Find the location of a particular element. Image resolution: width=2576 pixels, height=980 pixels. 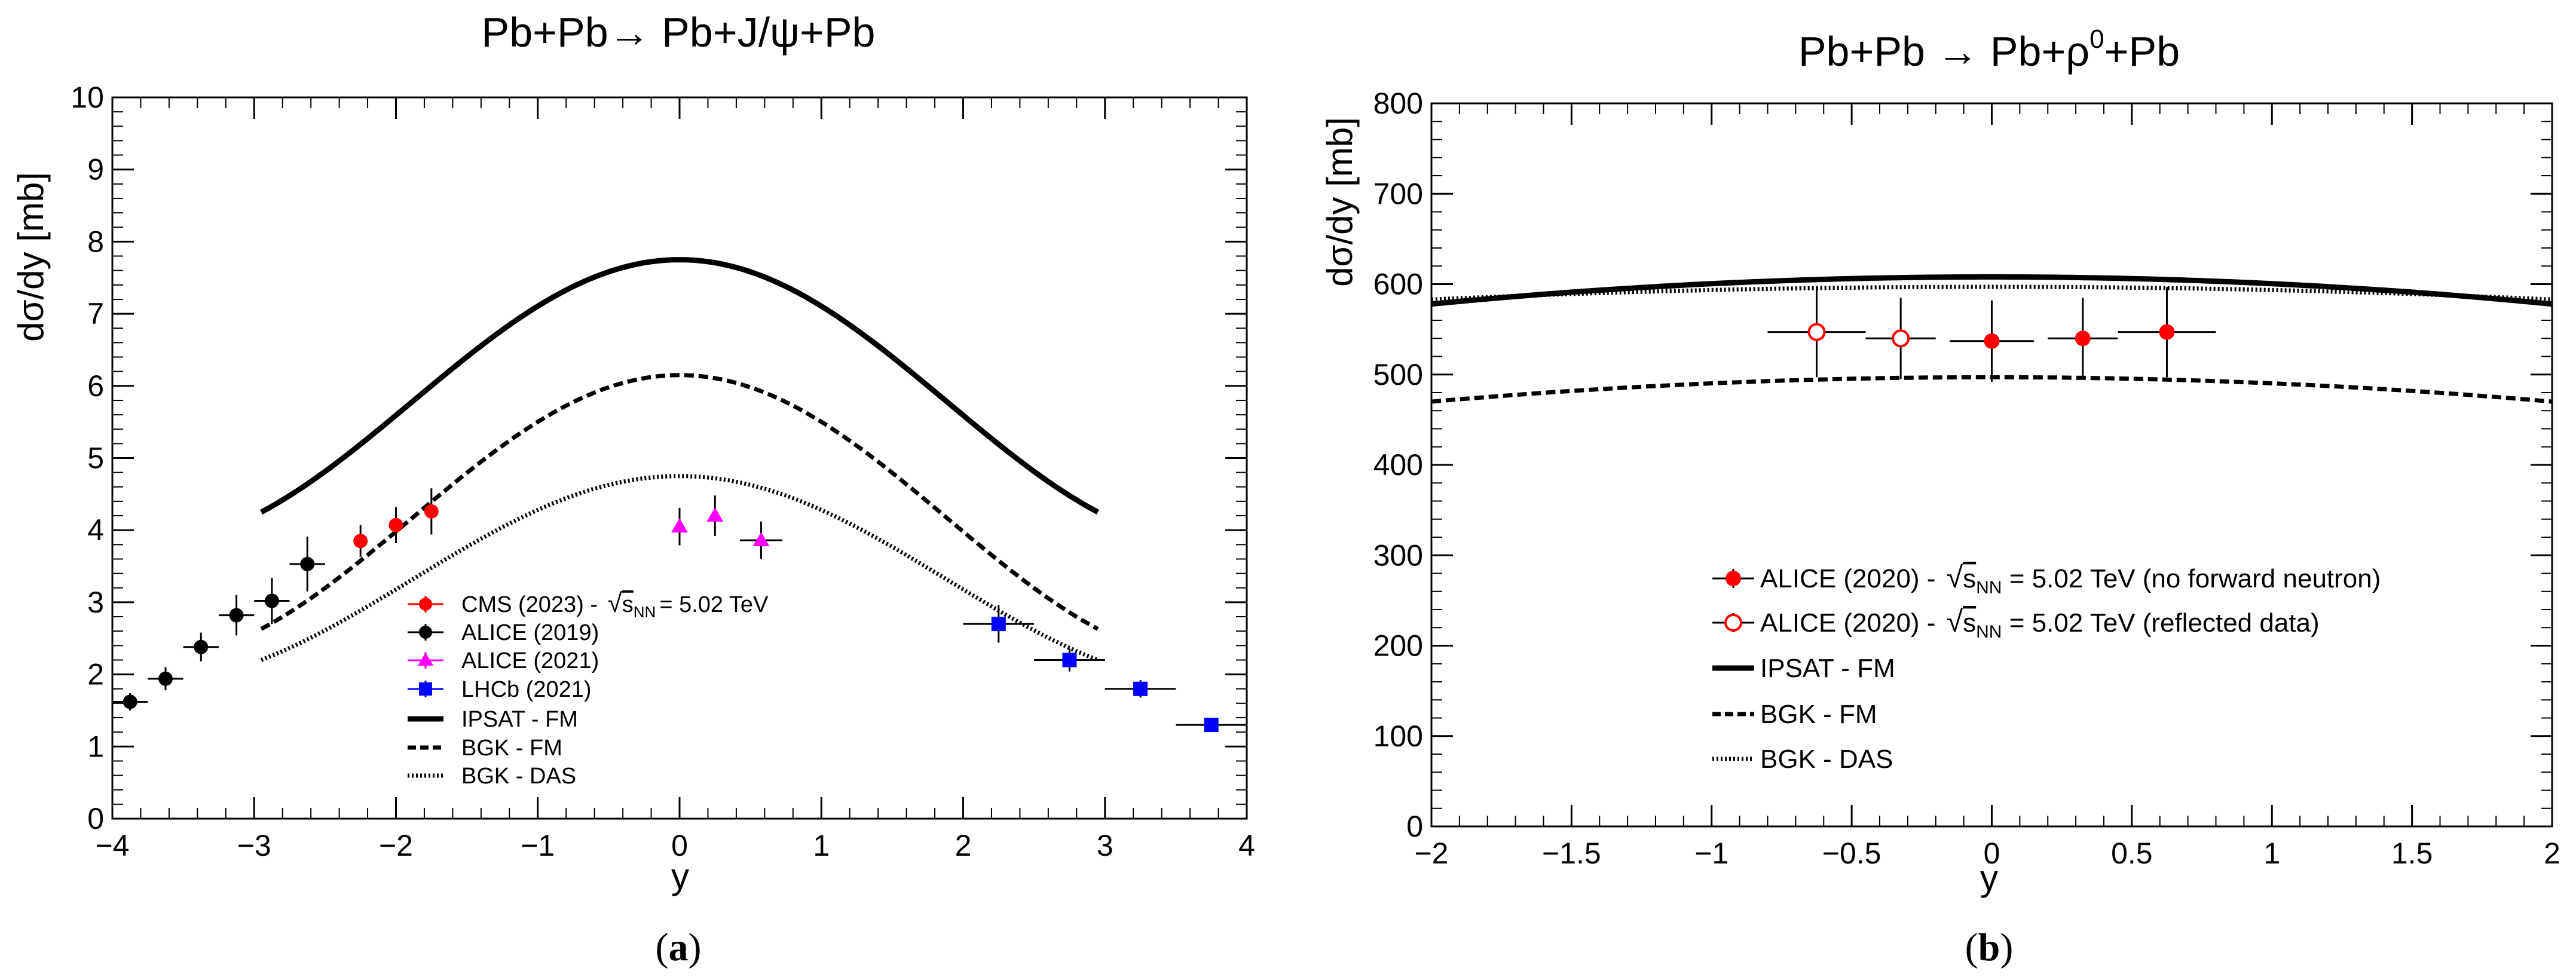

legend-alice2019-label: ALICE (2019) is located at coordinates (530, 632).